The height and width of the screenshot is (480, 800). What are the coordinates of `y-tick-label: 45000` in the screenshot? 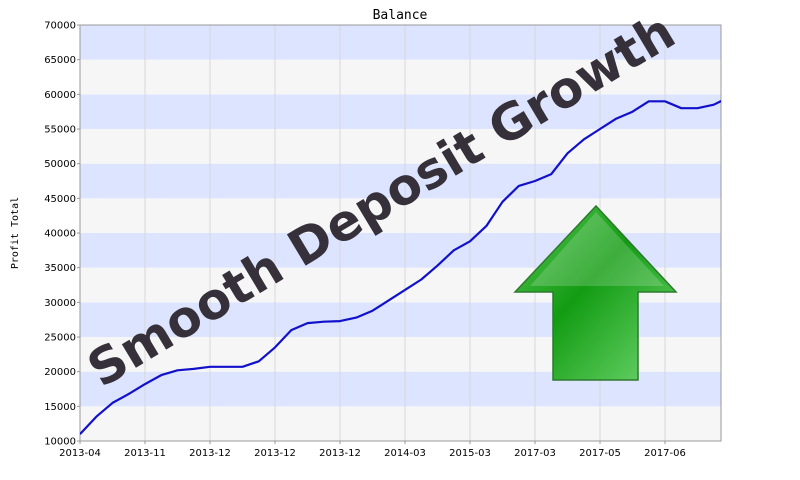 It's located at (60, 199).